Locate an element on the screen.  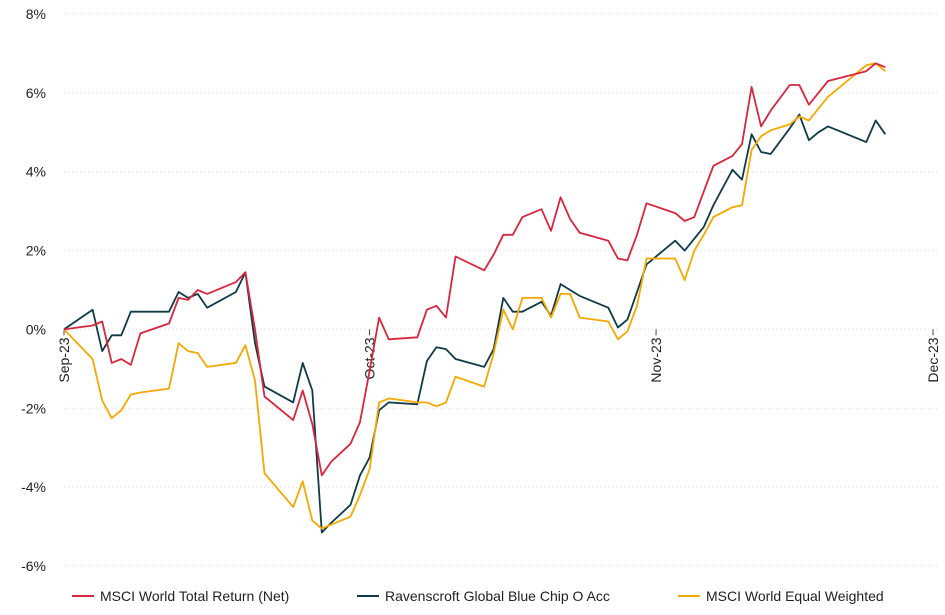
legend-item-msci-world: MSCI World Total Return (Net) is located at coordinates (180, 596).